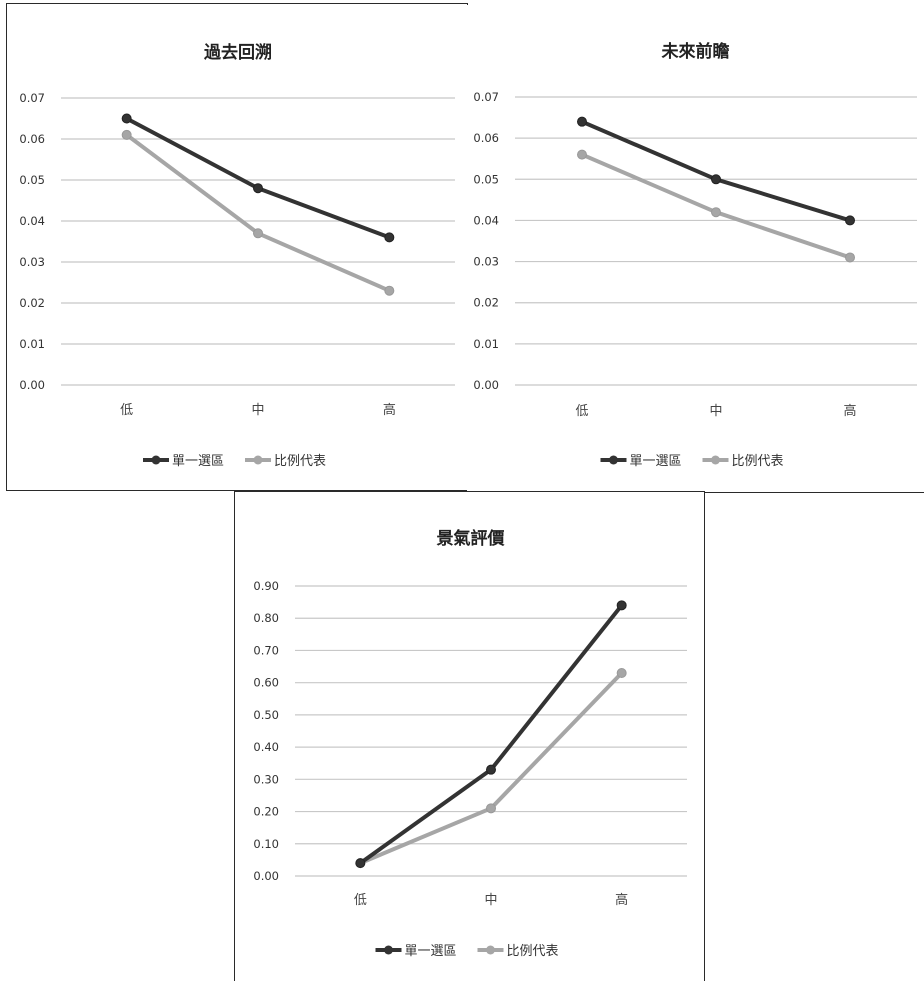  I want to click on chart-title: 景氣評價, so click(471, 538).